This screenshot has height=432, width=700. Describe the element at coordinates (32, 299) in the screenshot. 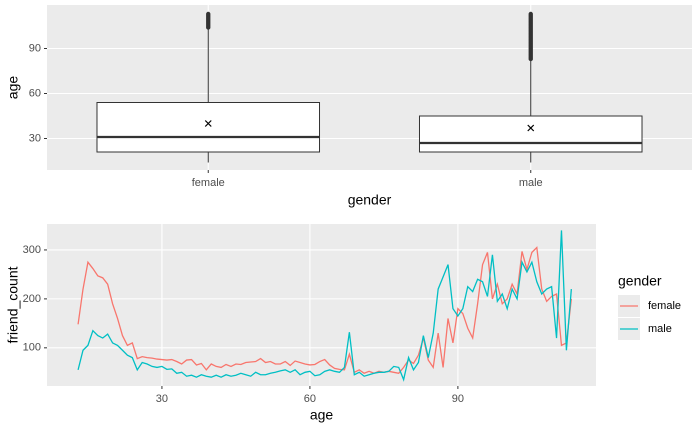

I see `y-tick-label: 200` at that location.